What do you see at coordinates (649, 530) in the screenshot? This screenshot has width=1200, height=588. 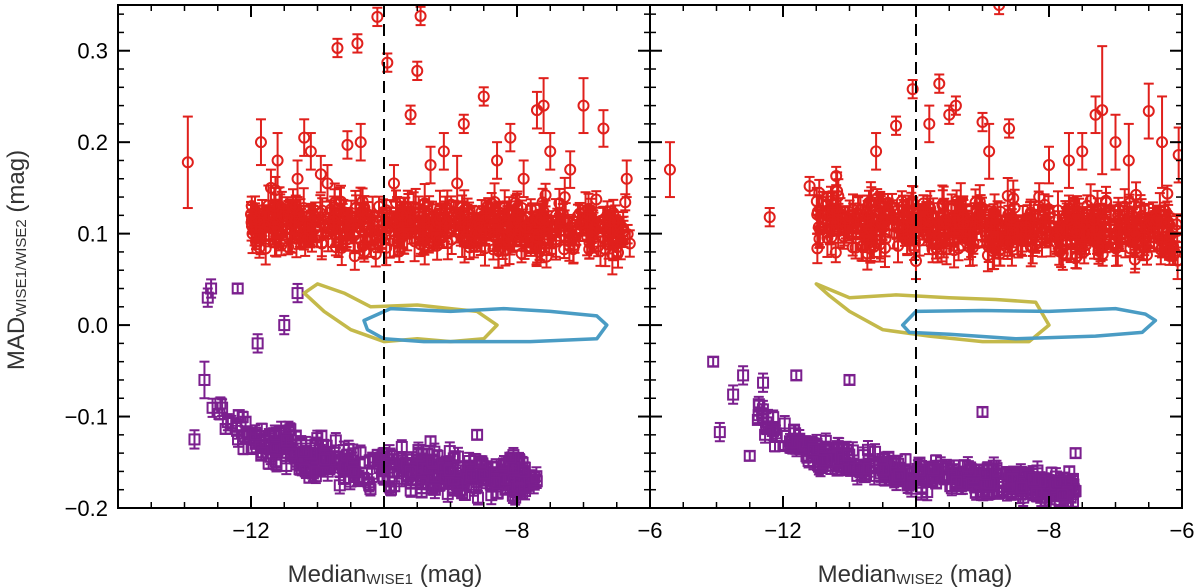 I see `x-tick-label: −6` at bounding box center [649, 530].